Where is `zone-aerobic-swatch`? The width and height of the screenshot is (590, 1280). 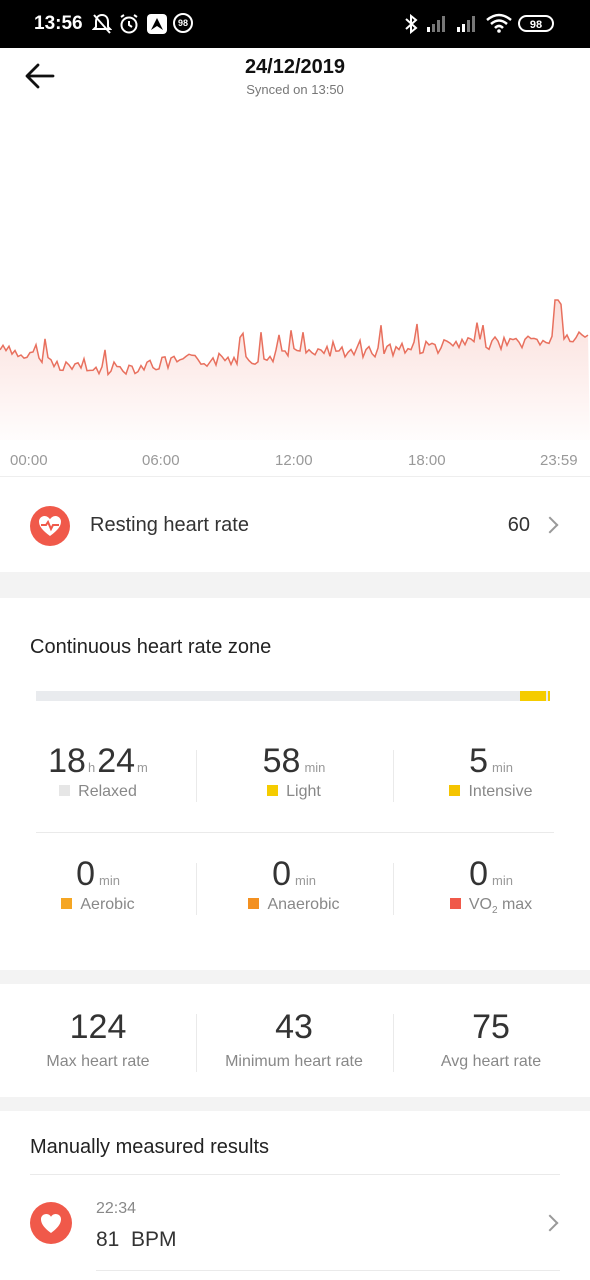
zone-aerobic-swatch is located at coordinates (67, 903).